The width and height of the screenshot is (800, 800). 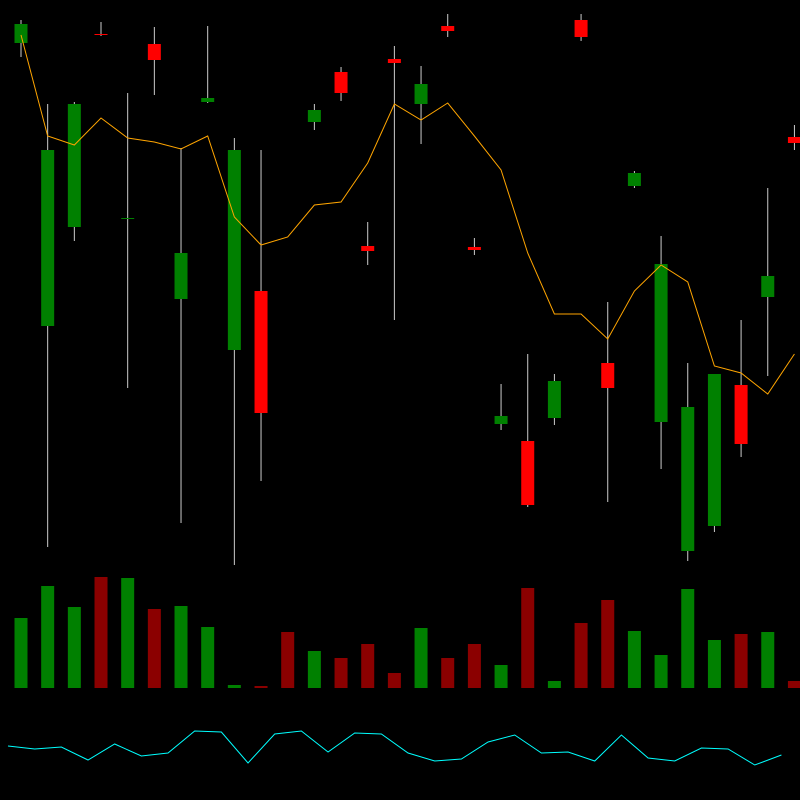 What do you see at coordinates (394, 748) in the screenshot?
I see `line` at bounding box center [394, 748].